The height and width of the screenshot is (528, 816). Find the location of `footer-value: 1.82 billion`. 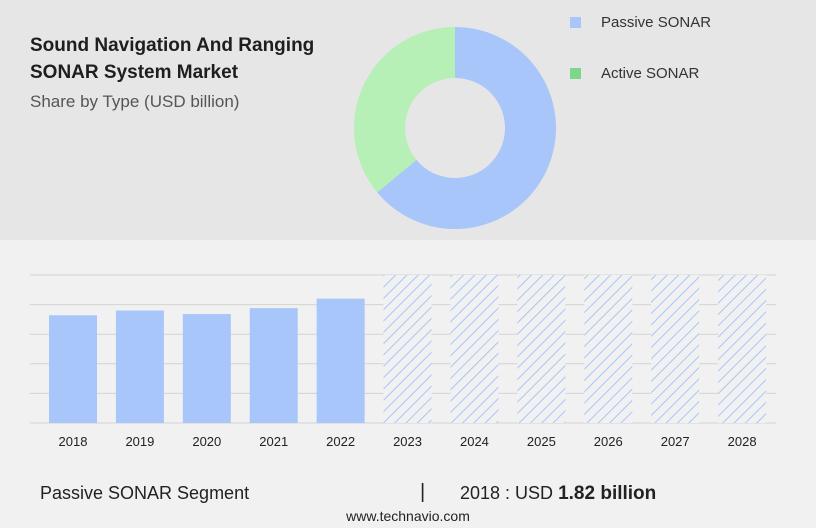

footer-value: 1.82 billion is located at coordinates (607, 493).